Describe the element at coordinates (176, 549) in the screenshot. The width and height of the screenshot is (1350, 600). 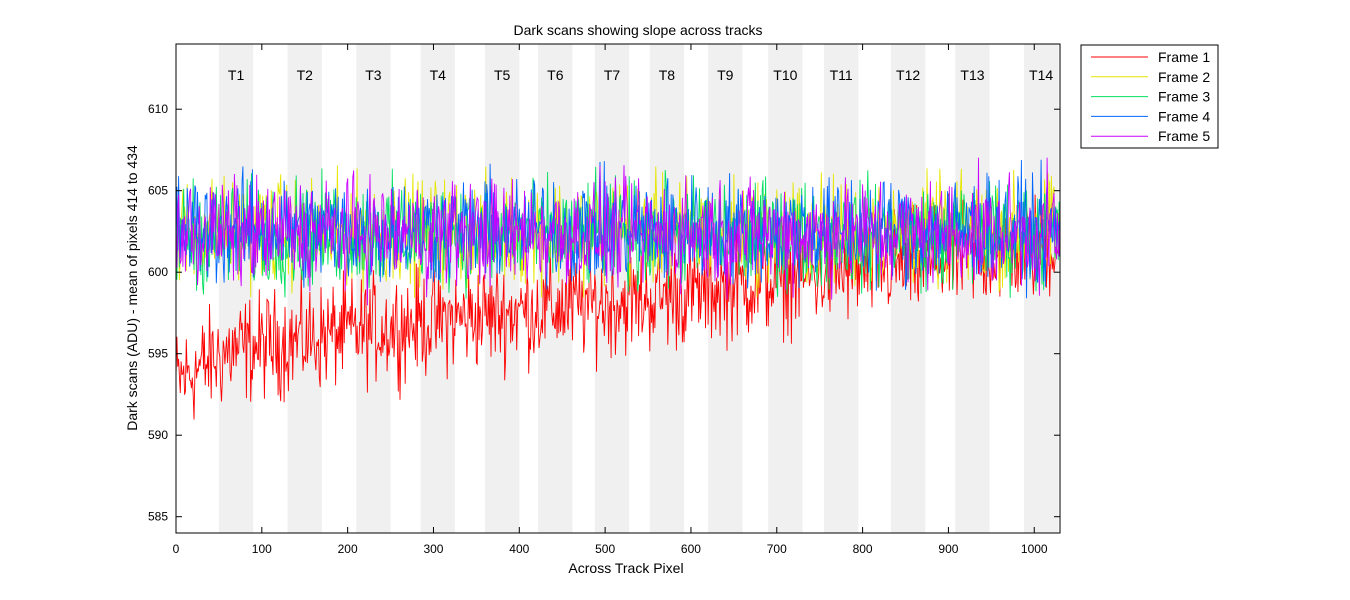
I see `x-tick-label: 0` at that location.